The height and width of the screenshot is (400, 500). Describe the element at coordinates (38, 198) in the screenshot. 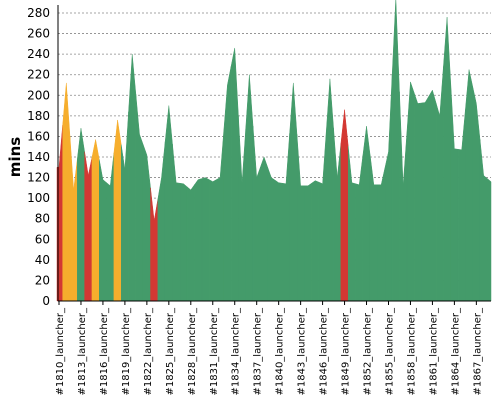

I see `y-tick-label: 100` at that location.